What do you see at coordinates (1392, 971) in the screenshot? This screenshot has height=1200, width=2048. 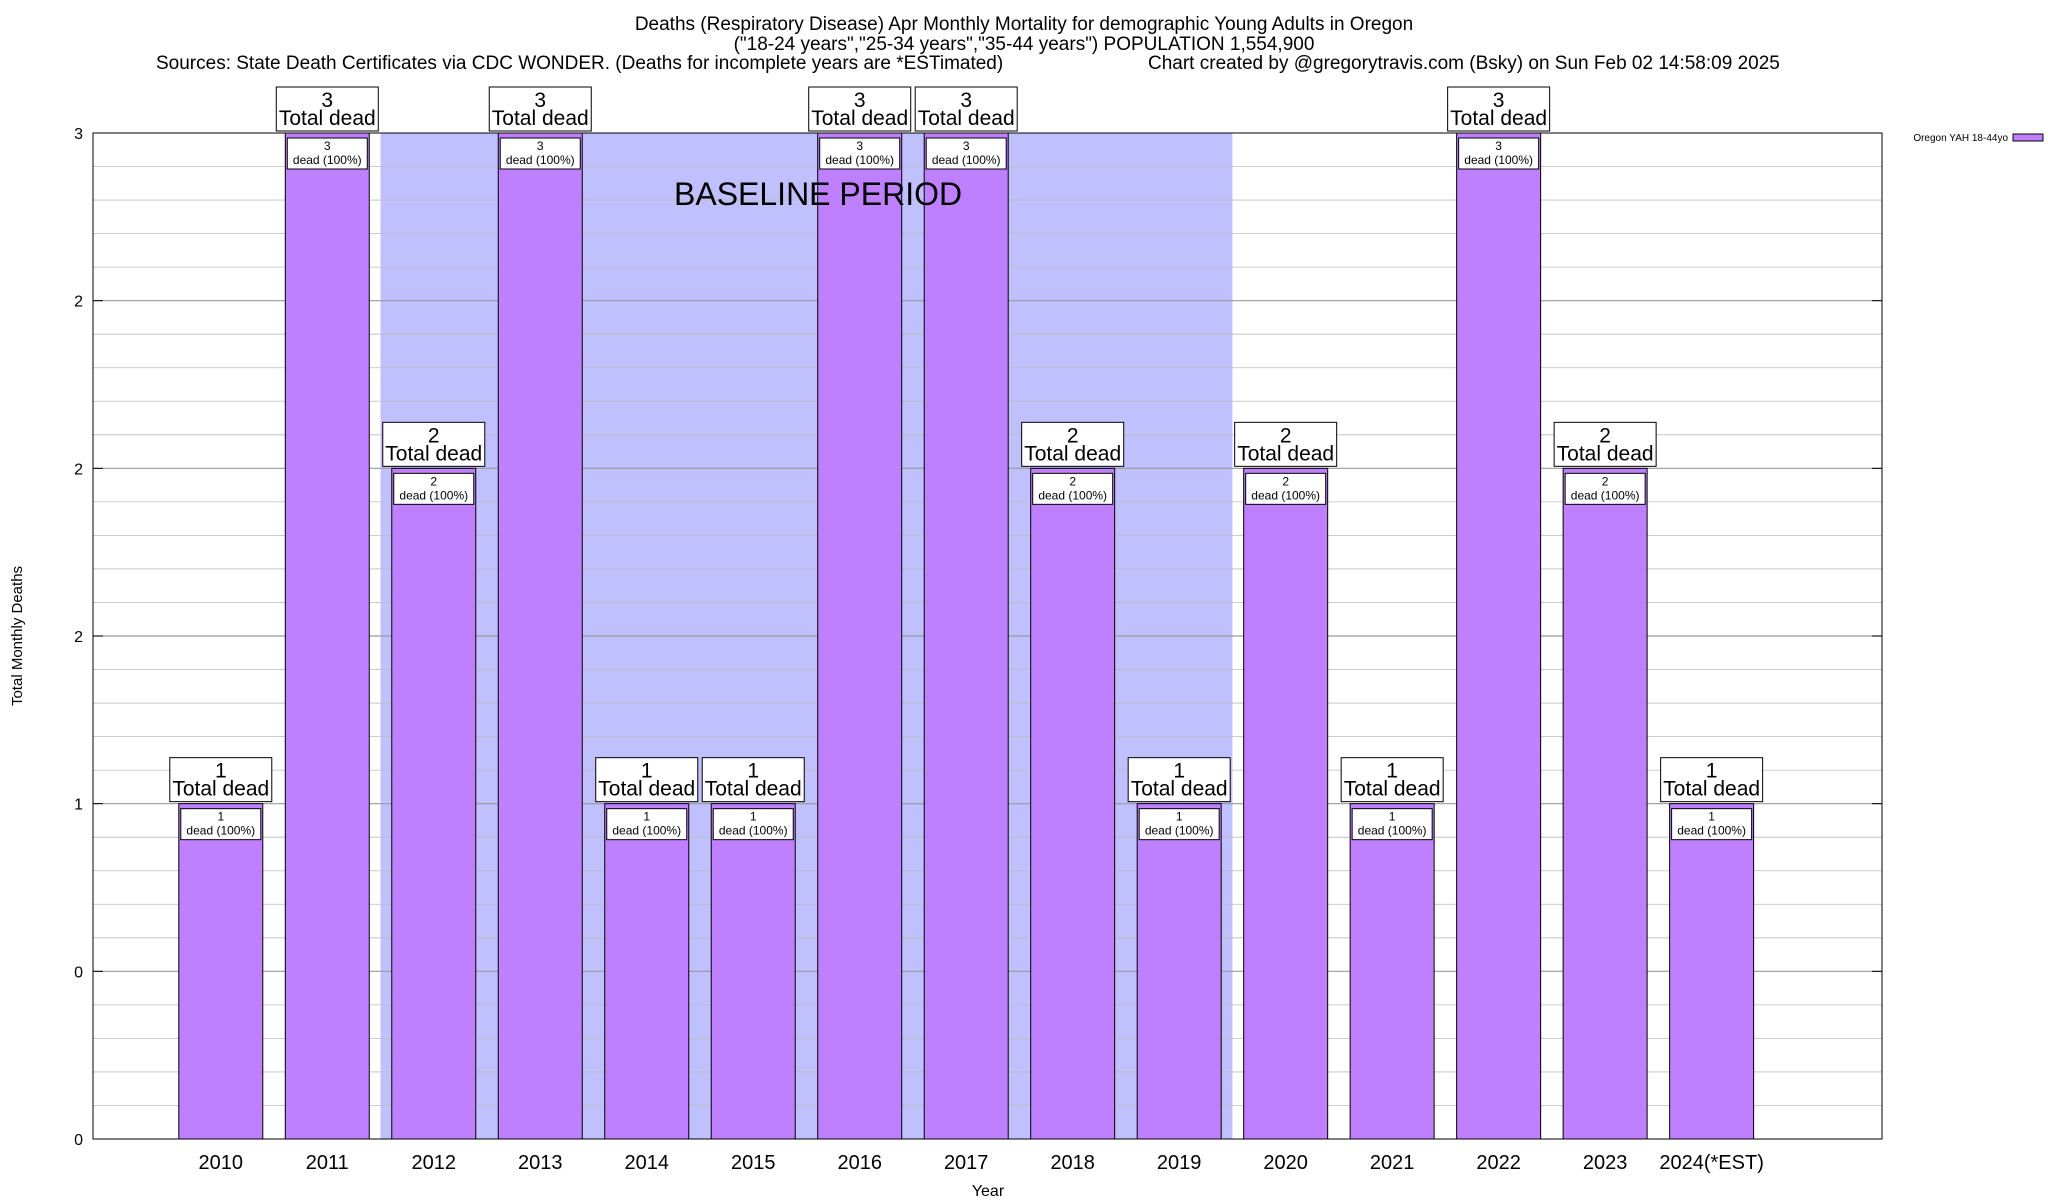 I see `bar-2021` at bounding box center [1392, 971].